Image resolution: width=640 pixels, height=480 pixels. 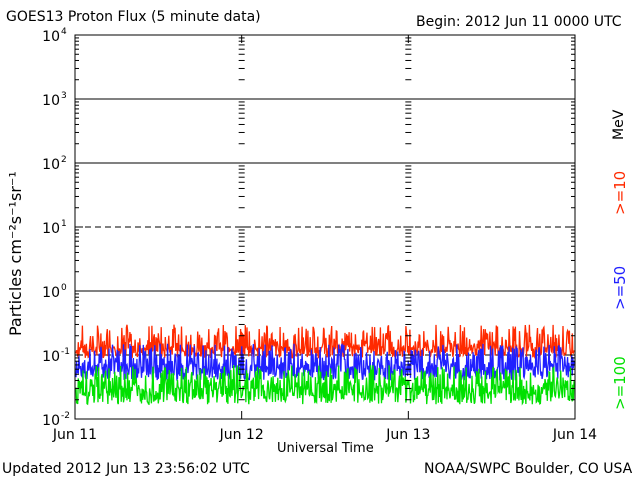 I want to click on y-tick-exponent: 0, so click(x=64, y=288).